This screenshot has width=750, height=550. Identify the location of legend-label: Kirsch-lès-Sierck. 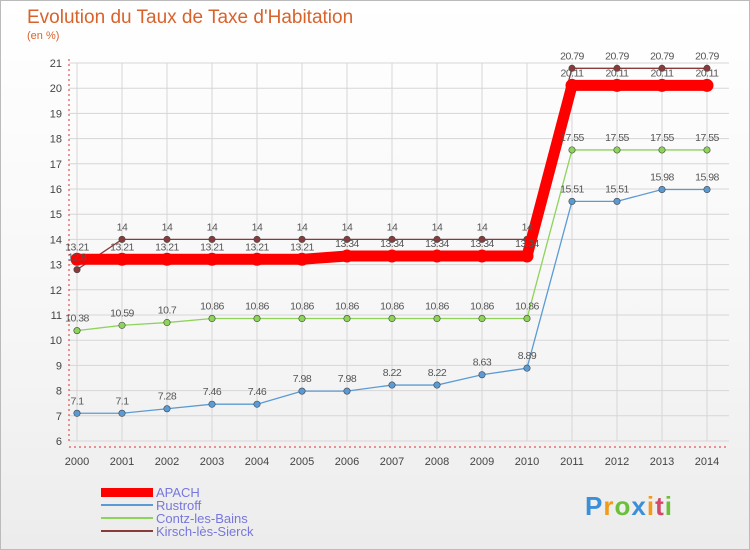
(205, 531).